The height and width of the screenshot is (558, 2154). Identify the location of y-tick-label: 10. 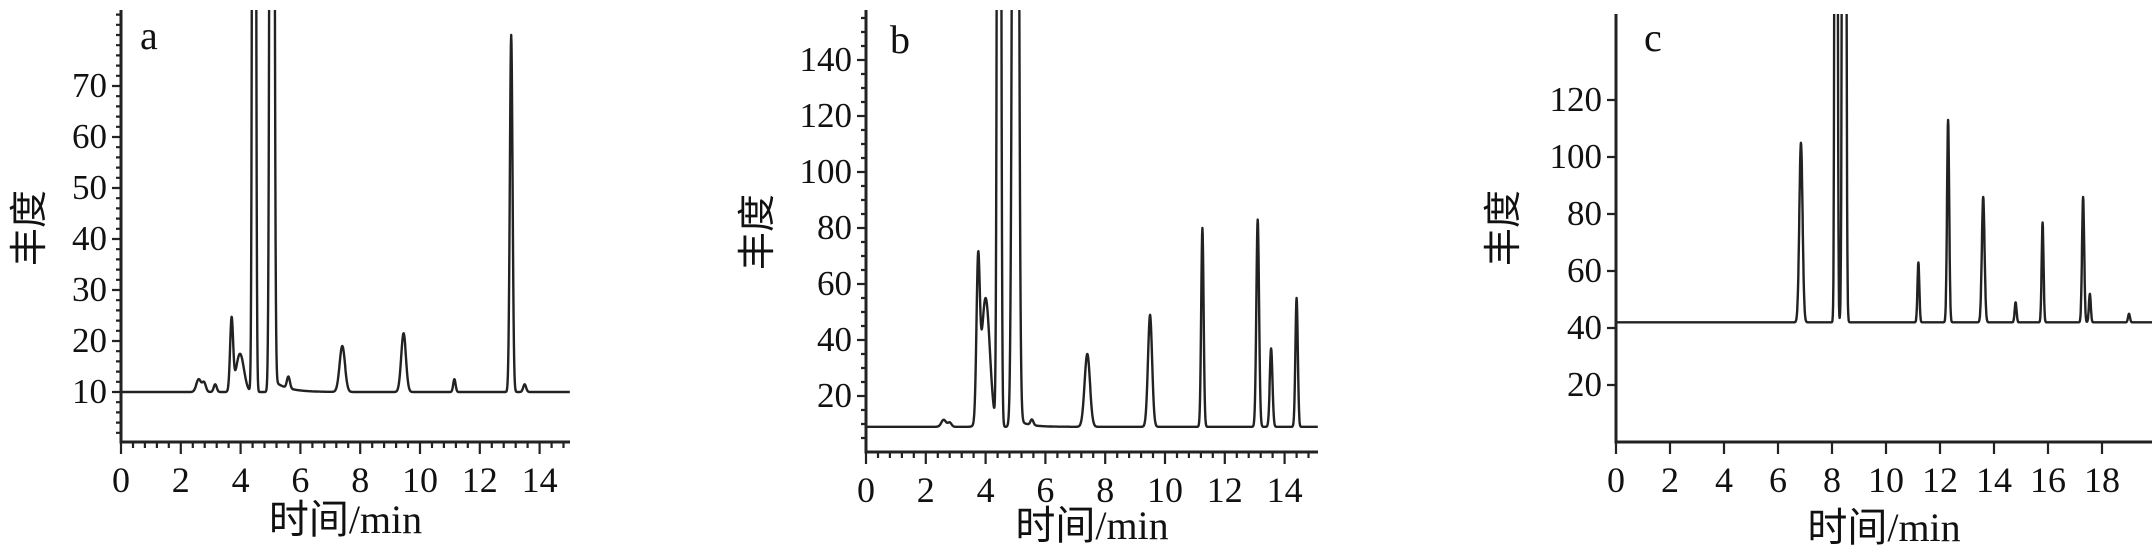
(89, 391).